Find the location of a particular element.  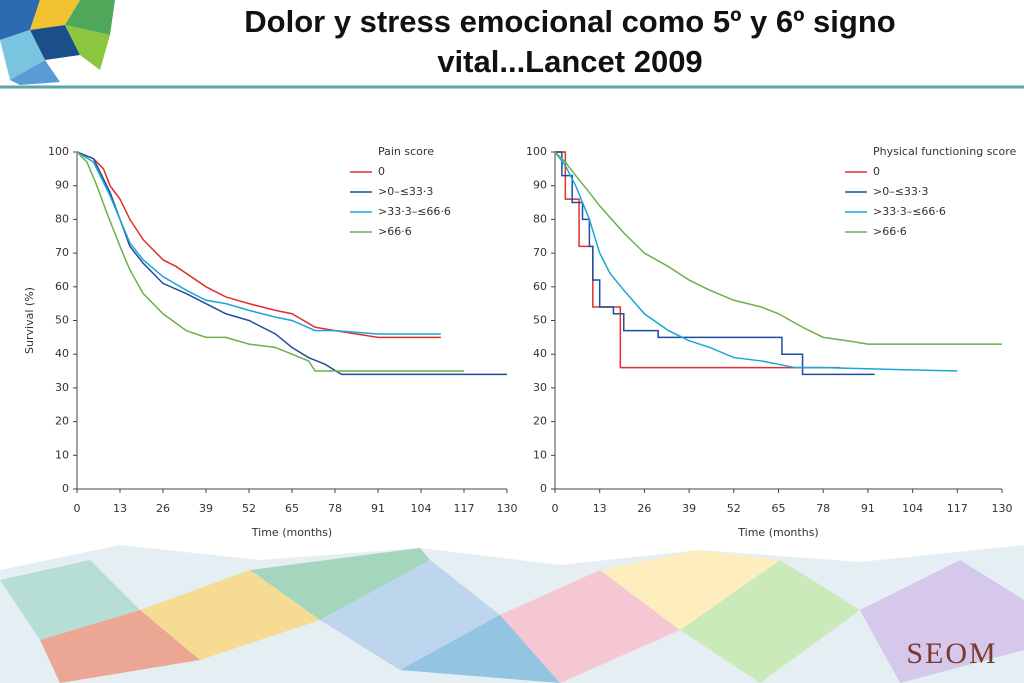

legend-title: Pain score is located at coordinates (406, 151).